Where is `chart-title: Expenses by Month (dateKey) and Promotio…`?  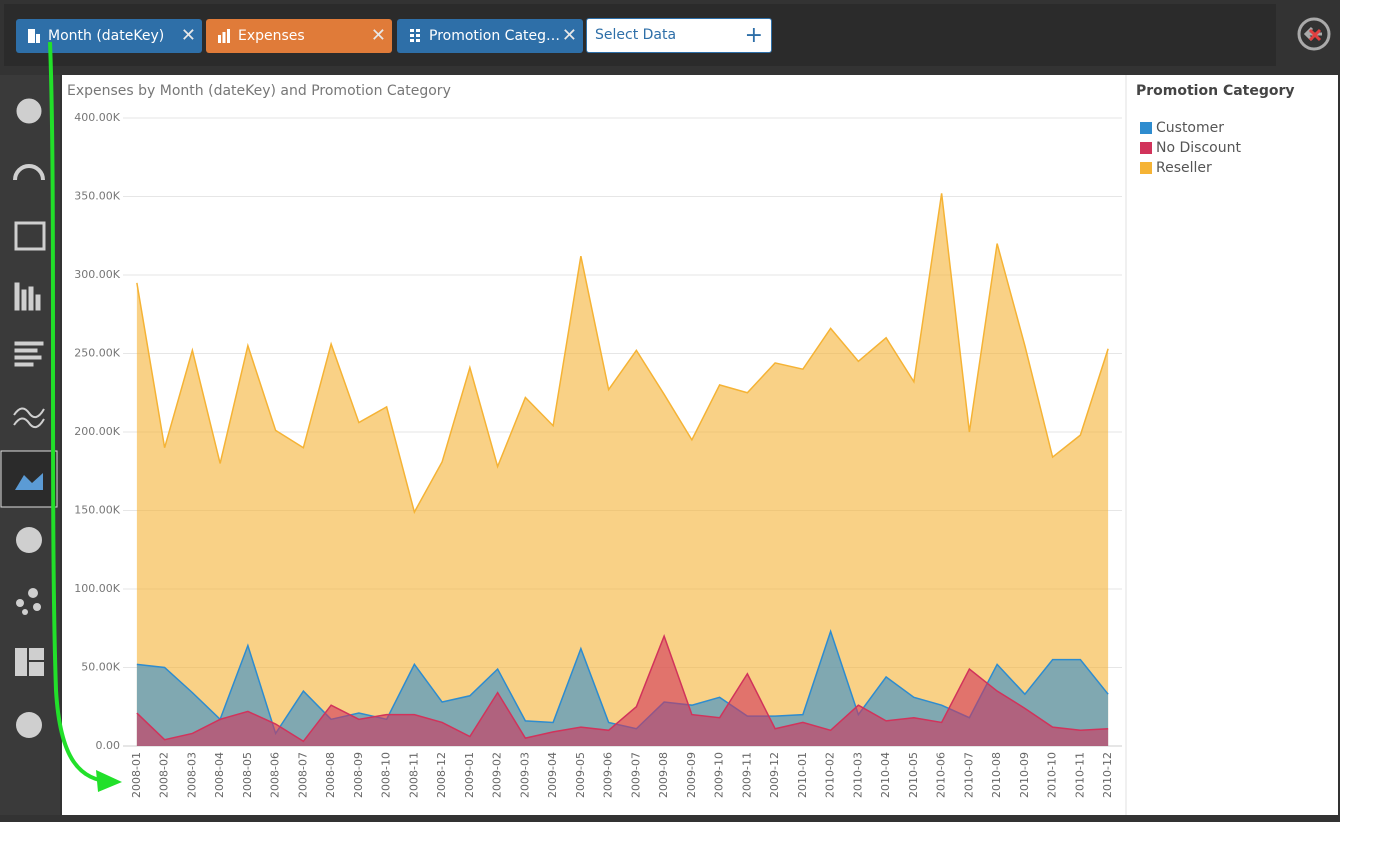 chart-title: Expenses by Month (dateKey) and Promotio… is located at coordinates (259, 91).